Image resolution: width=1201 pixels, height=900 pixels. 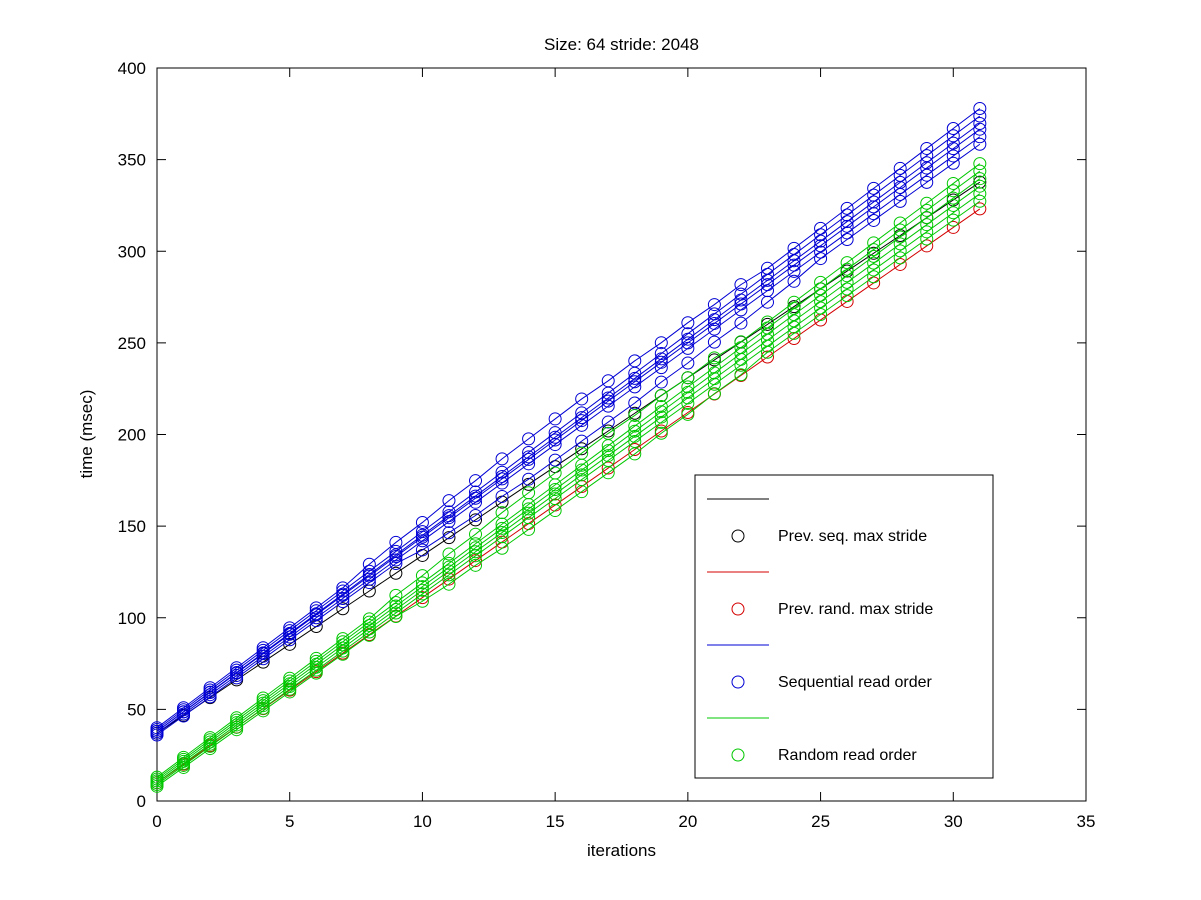 What do you see at coordinates (1086, 821) in the screenshot?
I see `x-tick-label: 35` at bounding box center [1086, 821].